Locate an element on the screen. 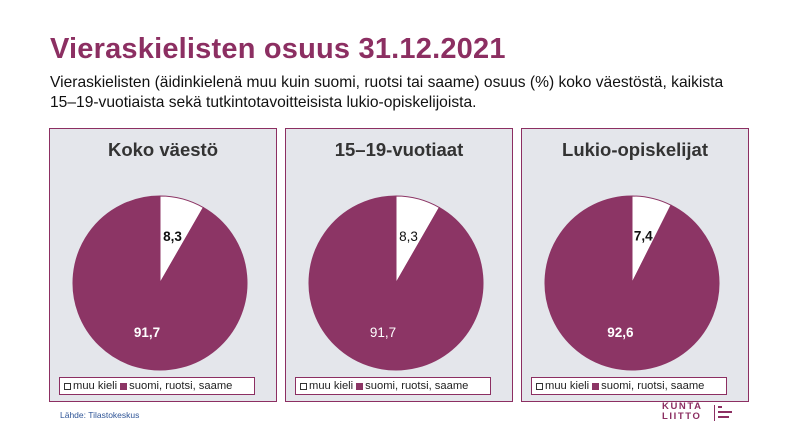 This screenshot has width=790, height=444. pie-title: 15–19-vuotiaat is located at coordinates (399, 149).